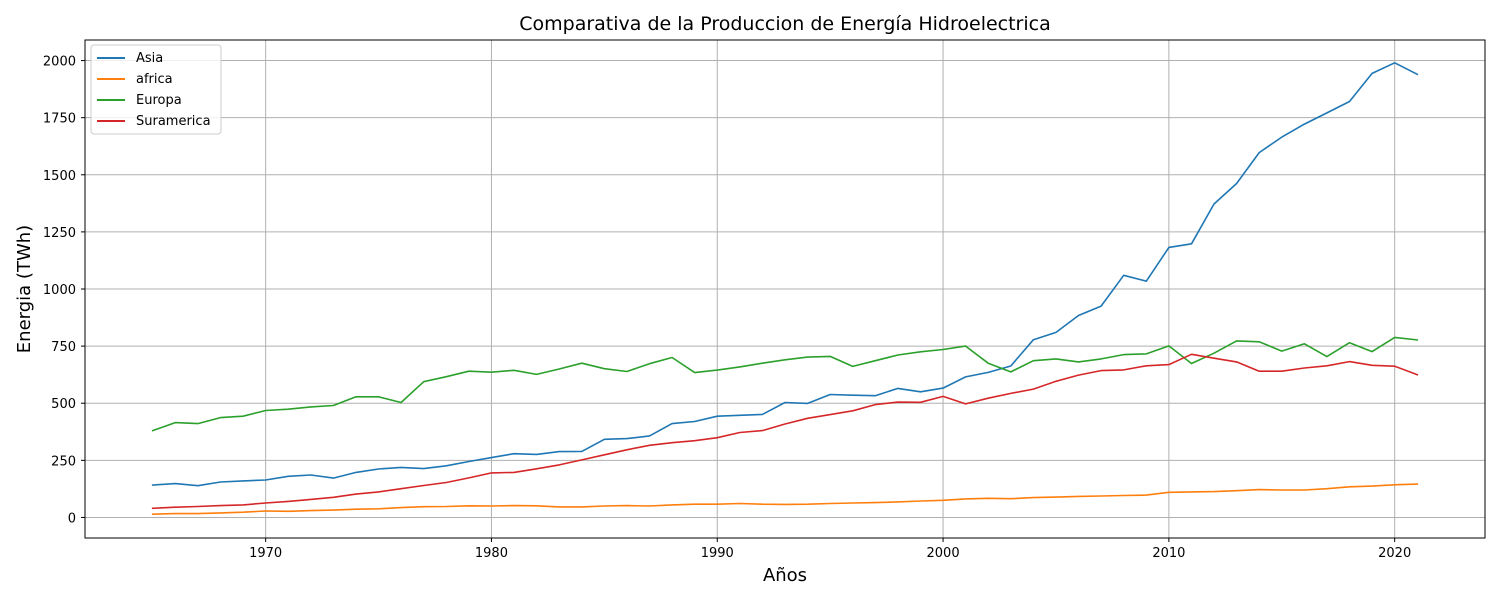 The width and height of the screenshot is (1500, 600). What do you see at coordinates (154, 79) in the screenshot?
I see `legend-label-africa: africa` at bounding box center [154, 79].